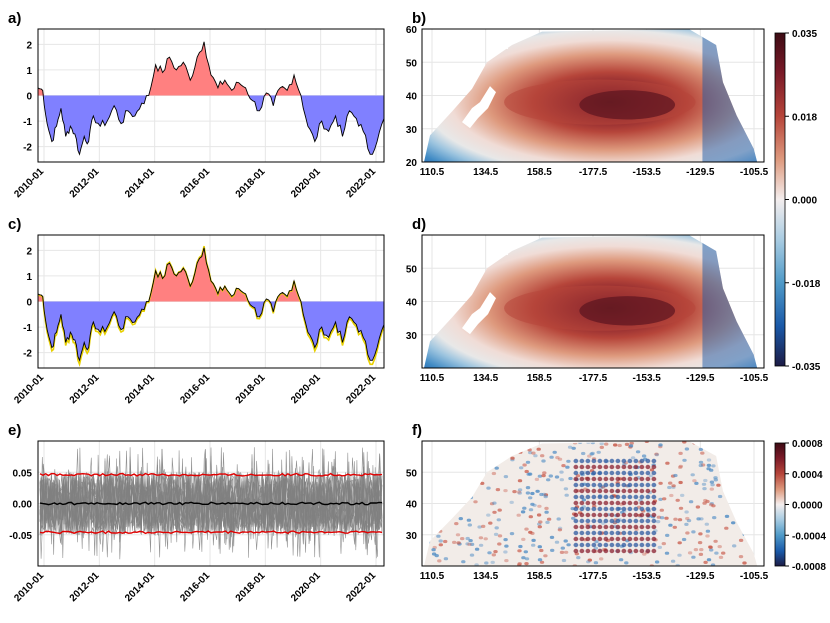  What do you see at coordinates (479, 107) in the screenshot?
I see `land-japan` at bounding box center [479, 107].